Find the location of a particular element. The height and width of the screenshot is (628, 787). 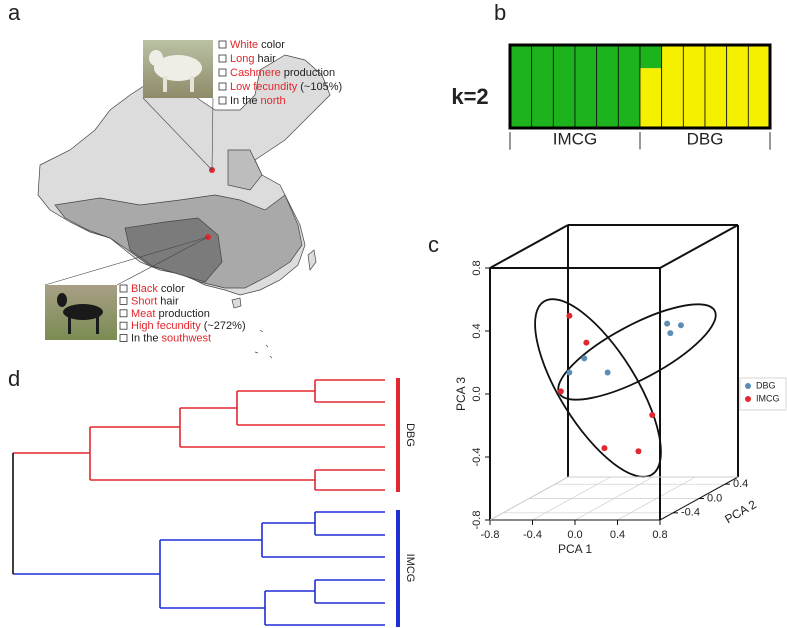

x-tick-label: -0.8 is located at coordinates (490, 535).